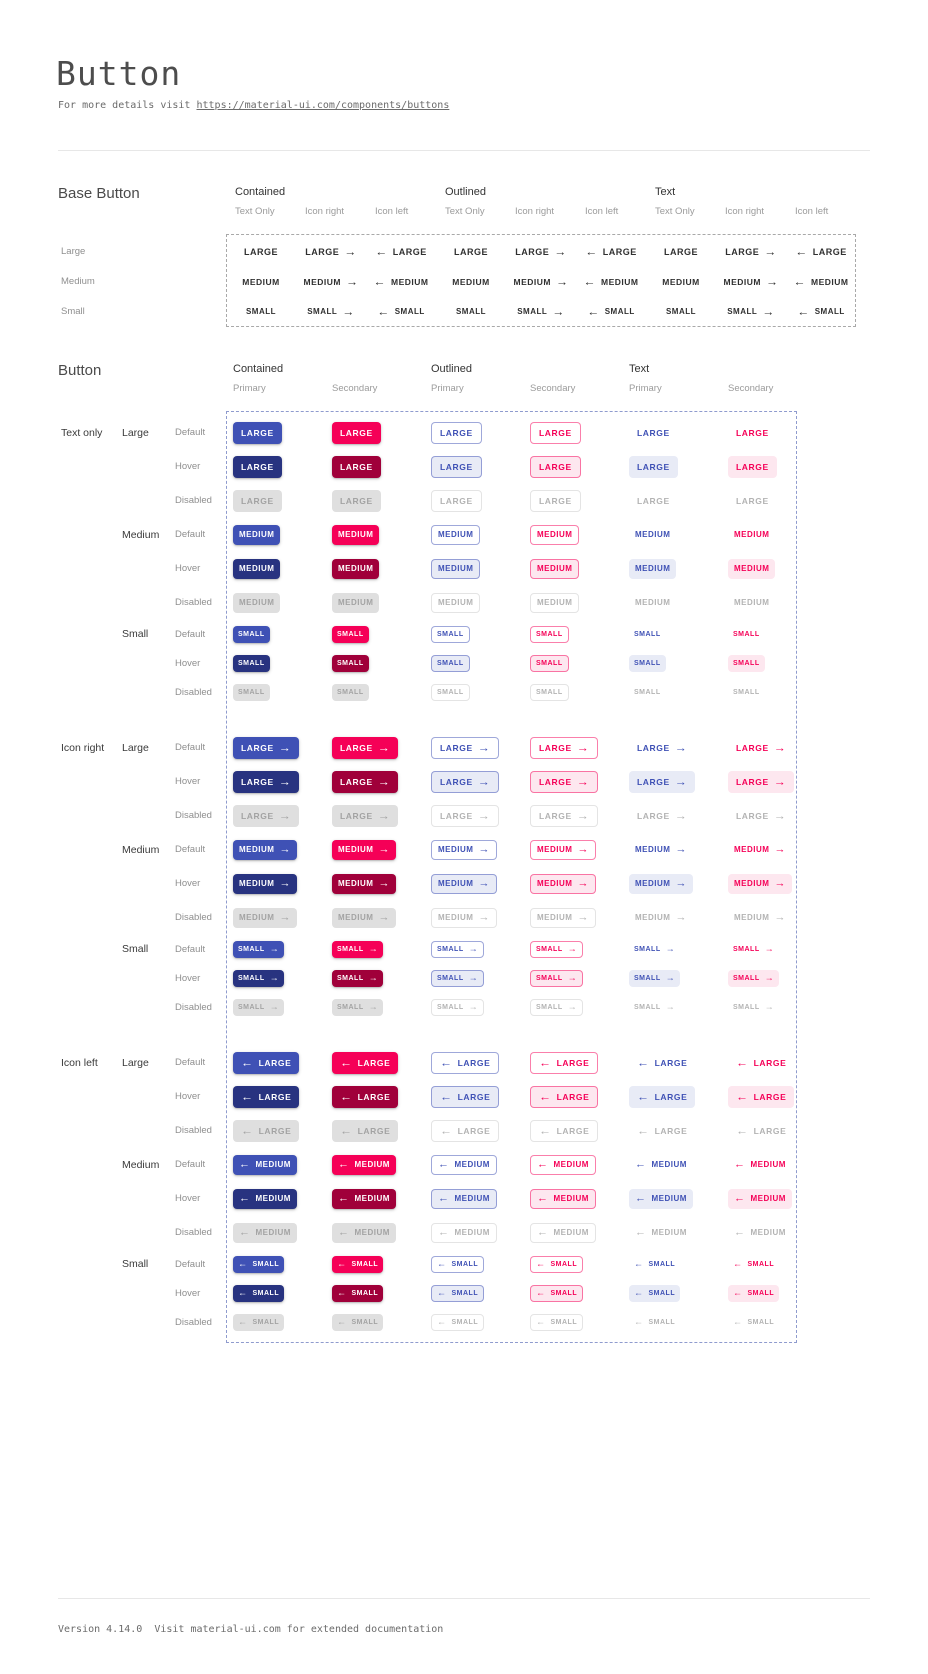 The image size is (928, 1674). Describe the element at coordinates (760, 884) in the screenshot. I see `button-text-secondary-medium-hover-right-icon: MEDIUM →` at that location.